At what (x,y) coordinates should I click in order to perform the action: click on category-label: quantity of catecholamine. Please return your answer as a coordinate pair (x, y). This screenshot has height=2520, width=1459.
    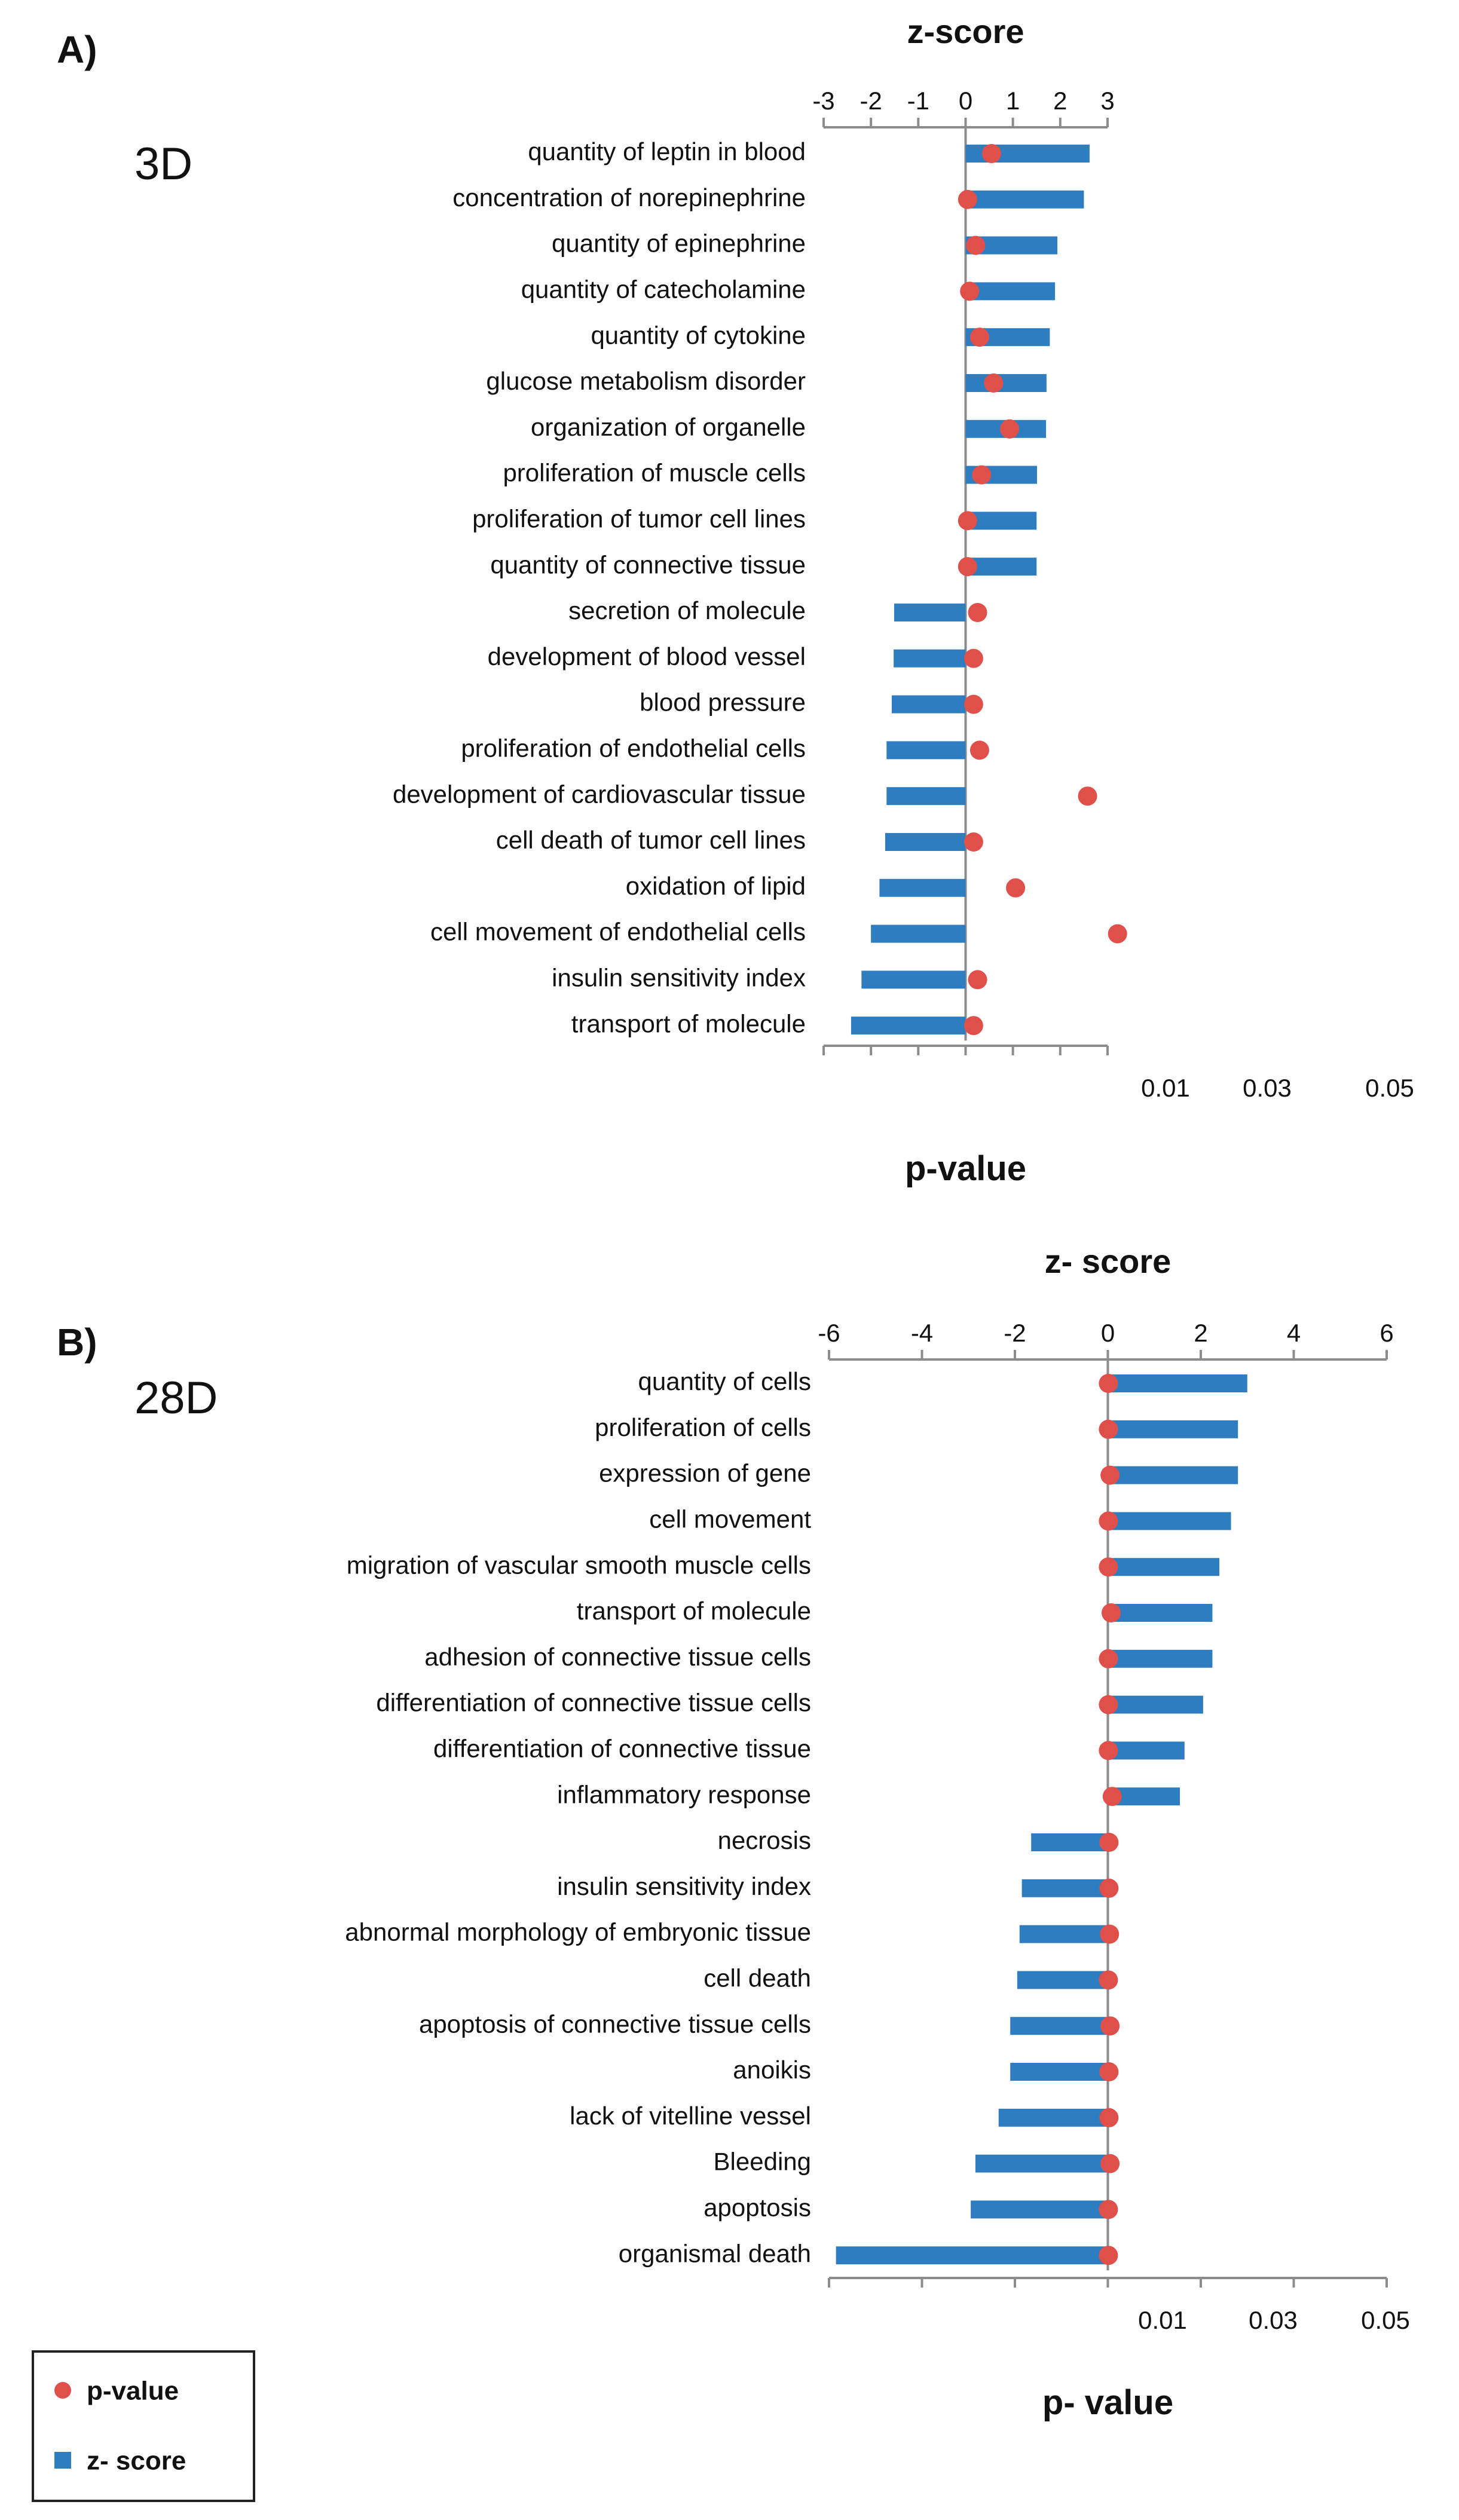
    Looking at the image, I should click on (663, 289).